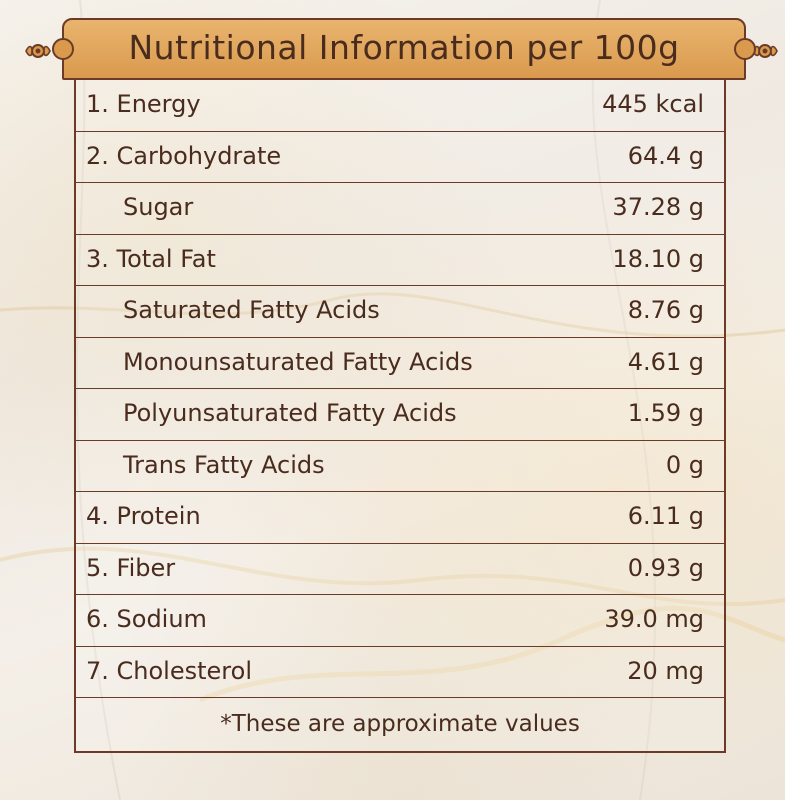 The height and width of the screenshot is (800, 785). I want to click on nutrient-value: 64.4 g, so click(665, 155).